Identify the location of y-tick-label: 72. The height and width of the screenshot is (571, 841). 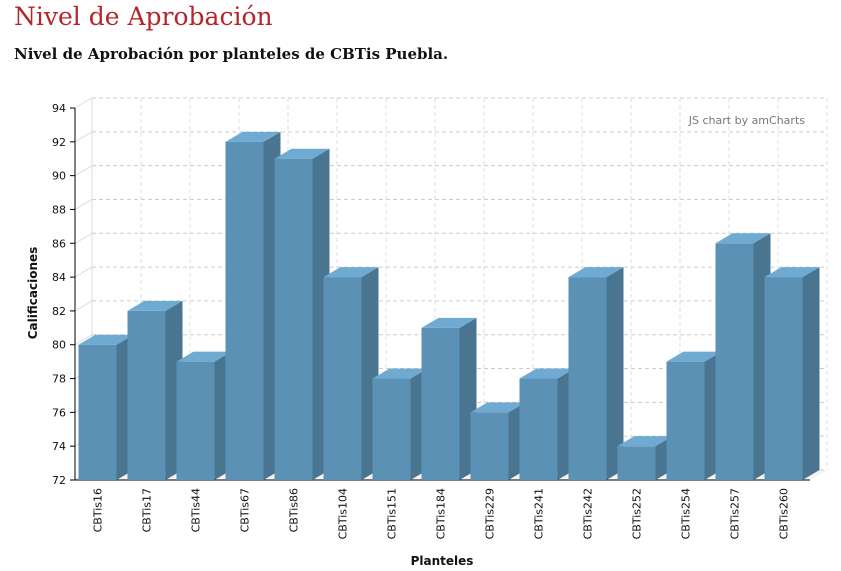
(59, 480).